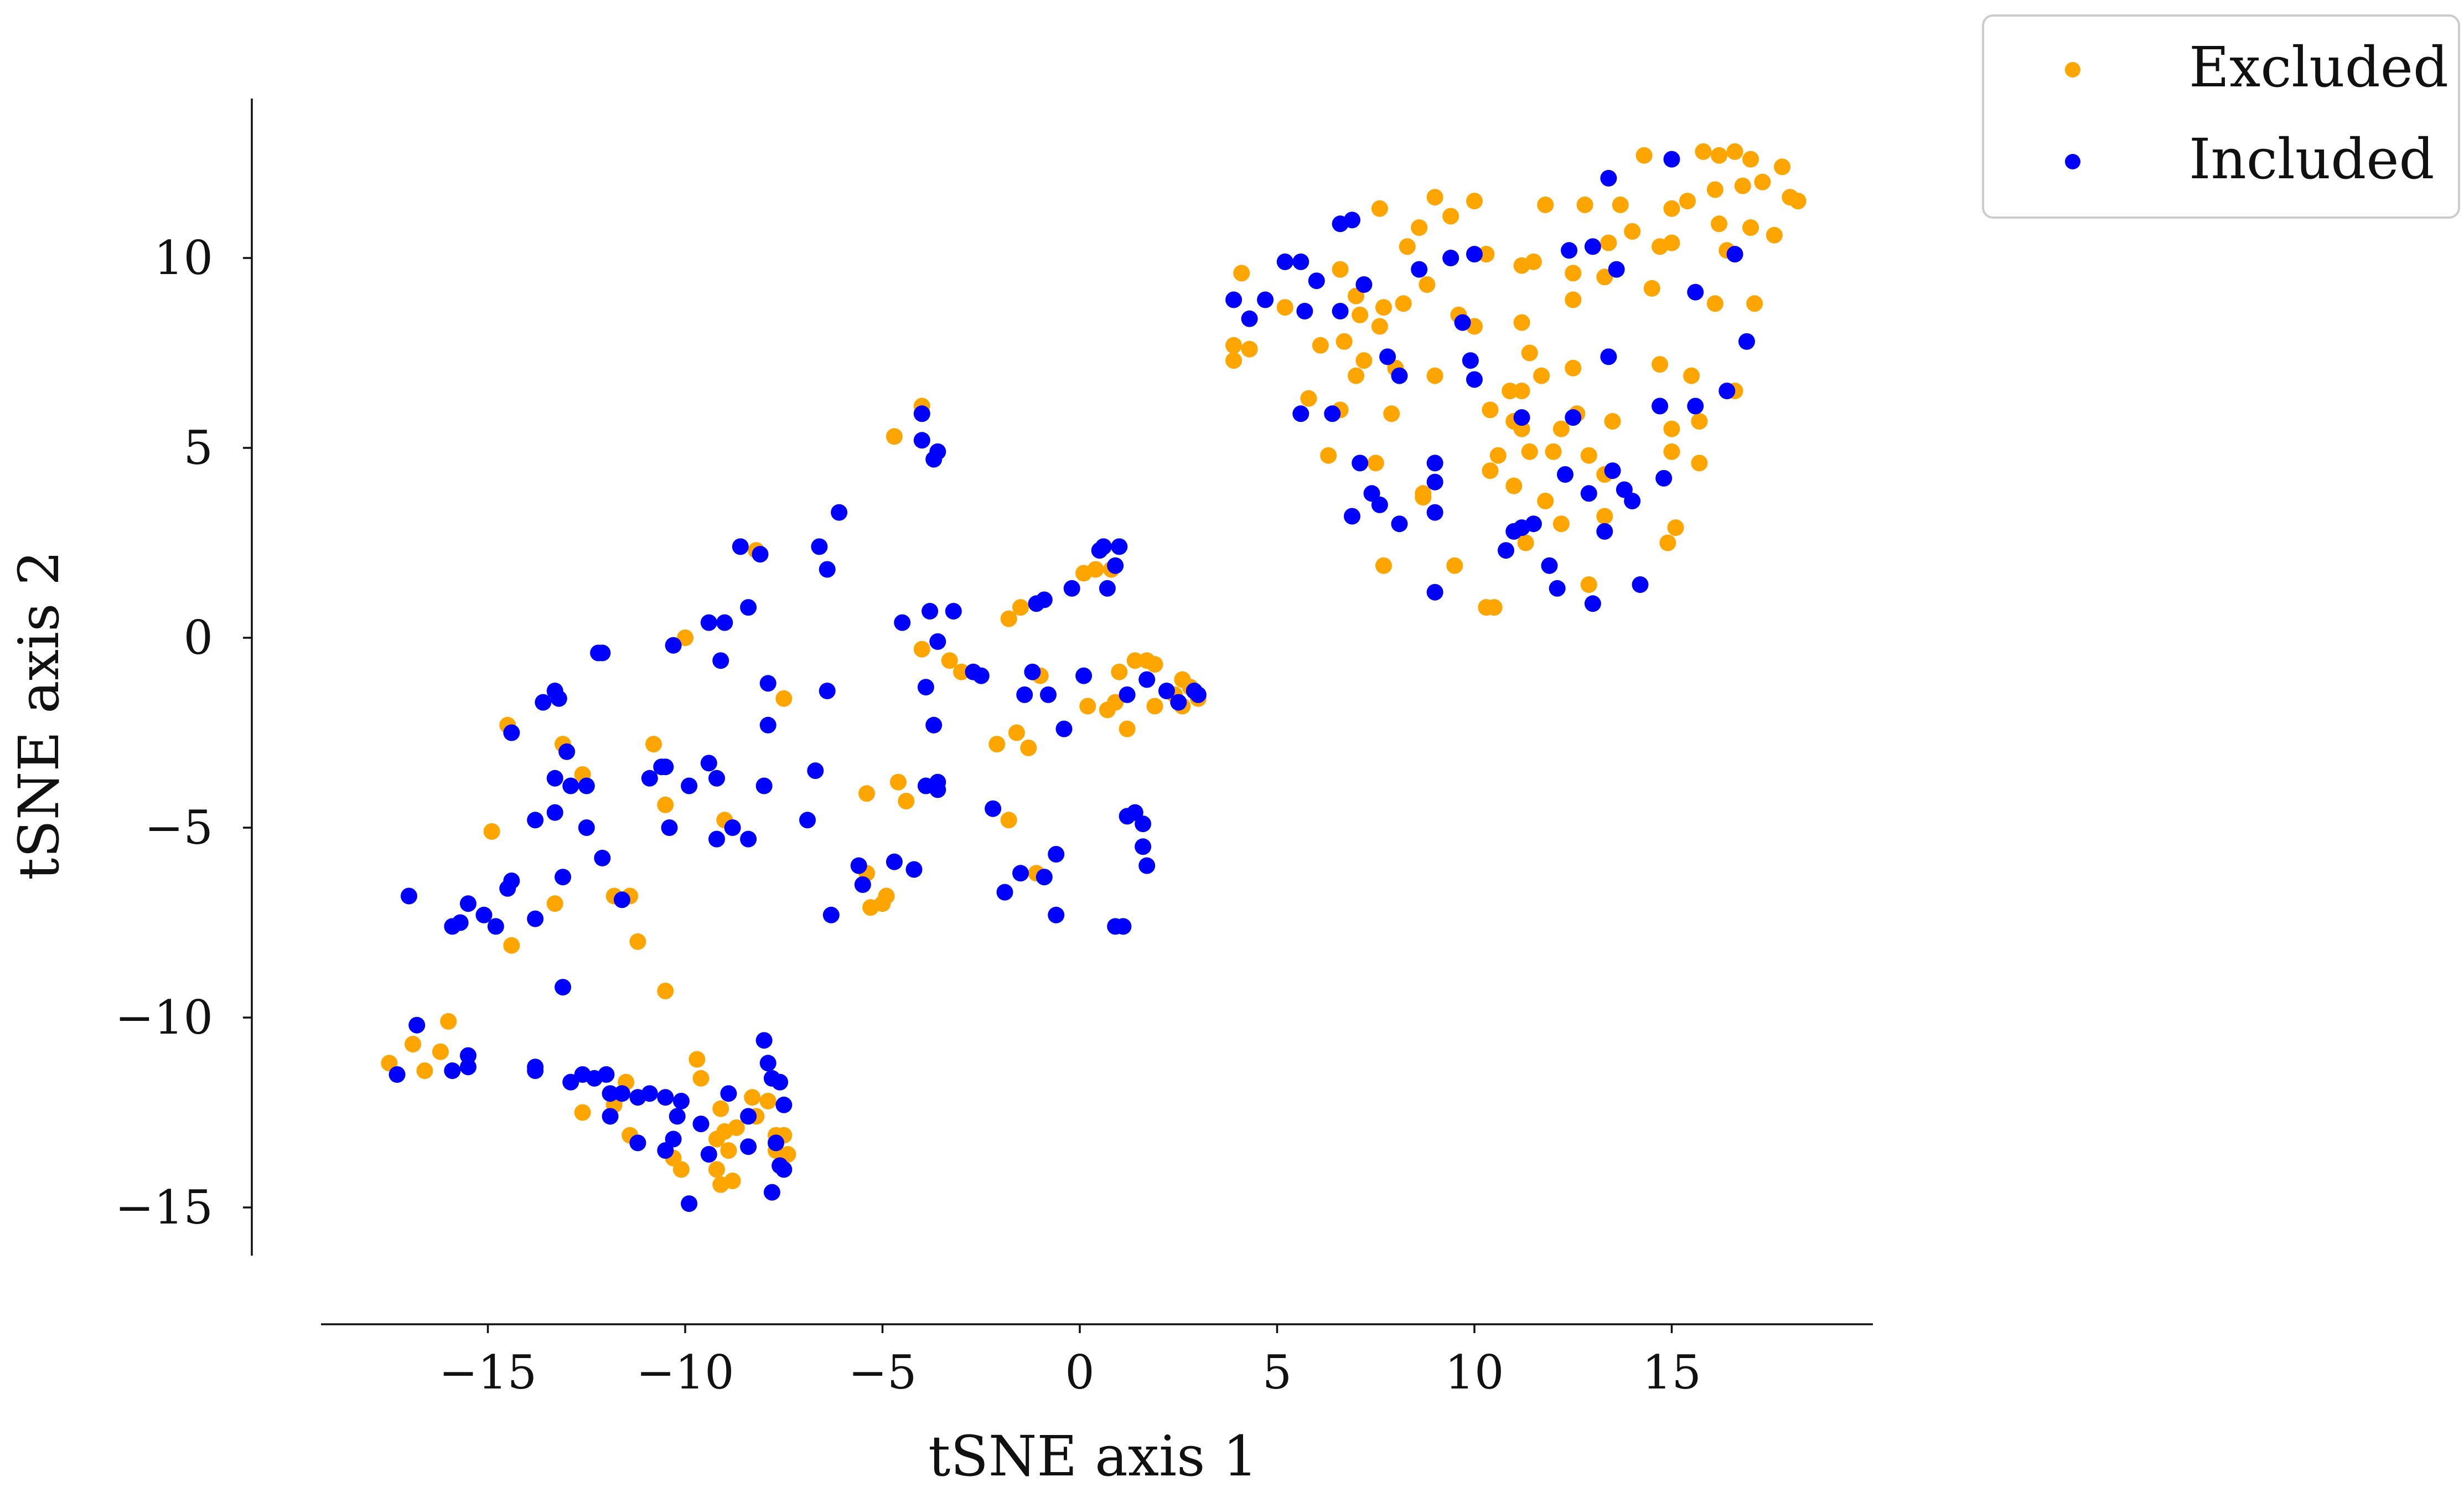 Image resolution: width=2464 pixels, height=1497 pixels. I want to click on legend-label-included: Included, so click(2312, 159).